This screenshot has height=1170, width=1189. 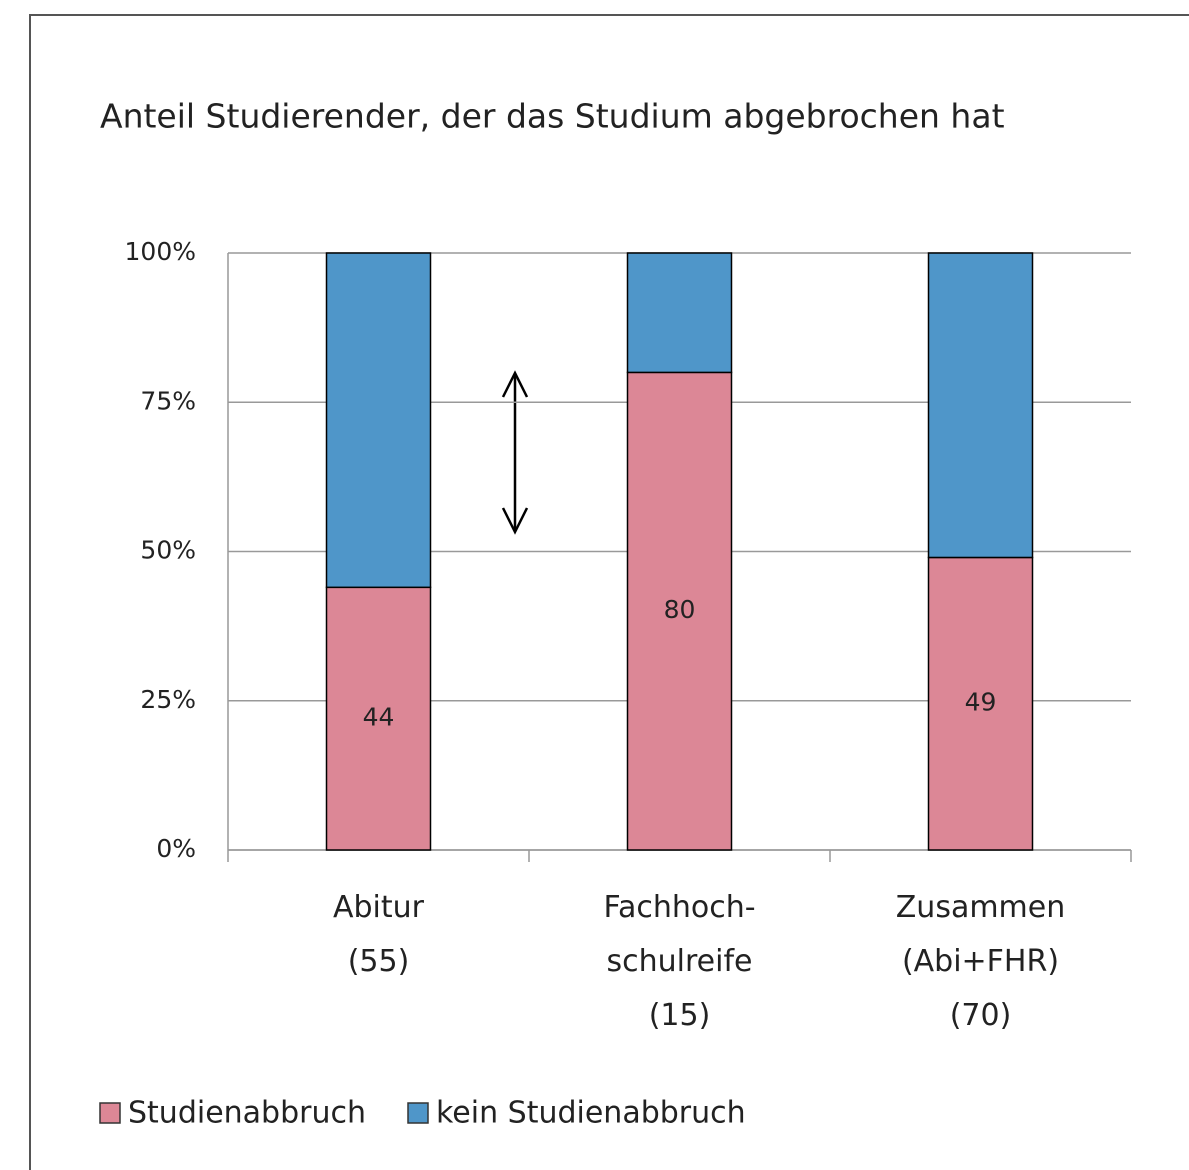 What do you see at coordinates (591, 1113) in the screenshot?
I see `legend-label: kein Studienabbruch` at bounding box center [591, 1113].